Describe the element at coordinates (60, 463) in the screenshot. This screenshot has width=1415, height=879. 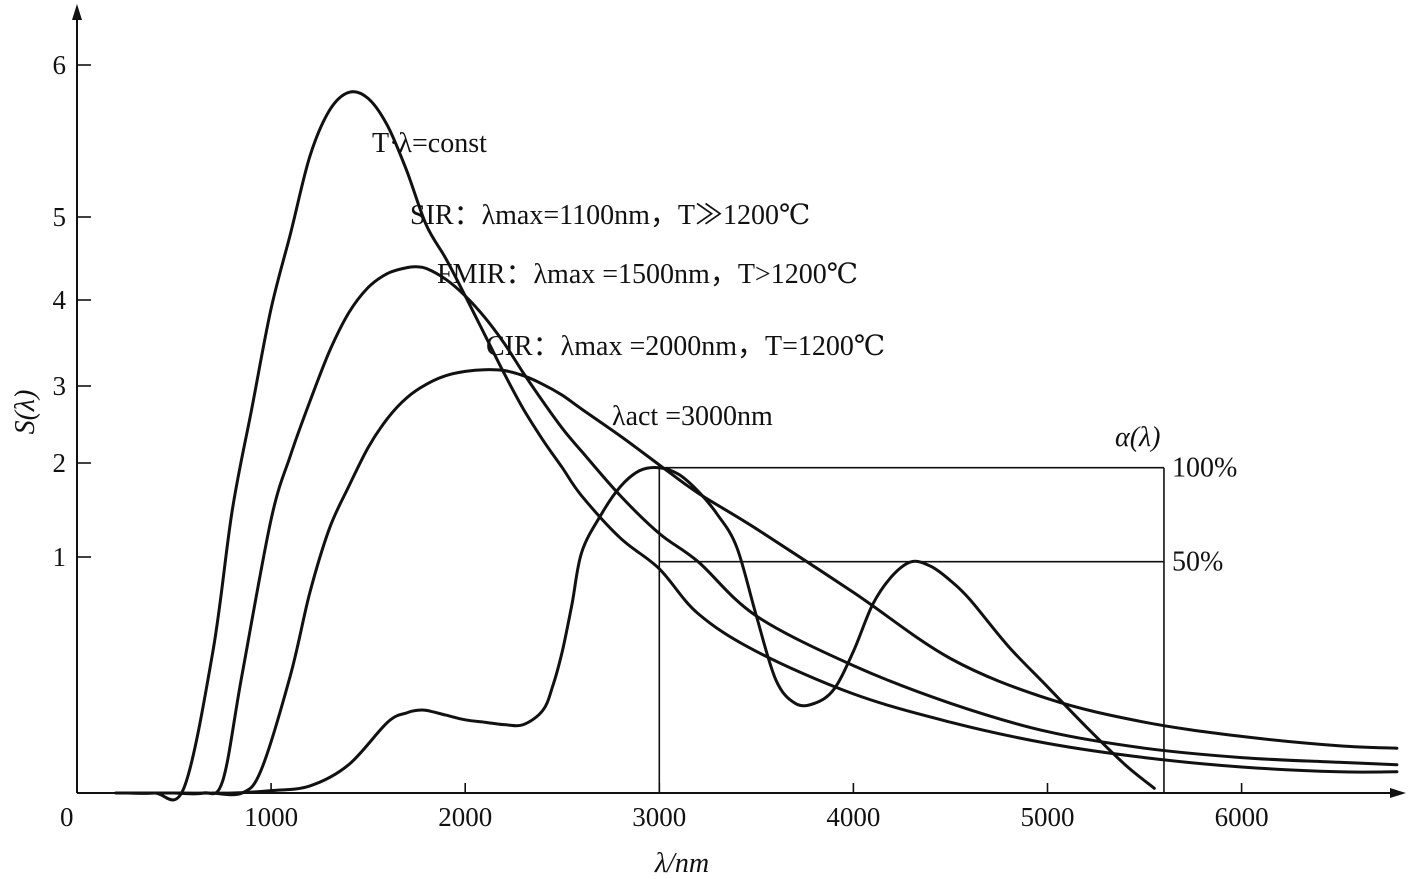
I see `y-tick-label-1: 2` at that location.